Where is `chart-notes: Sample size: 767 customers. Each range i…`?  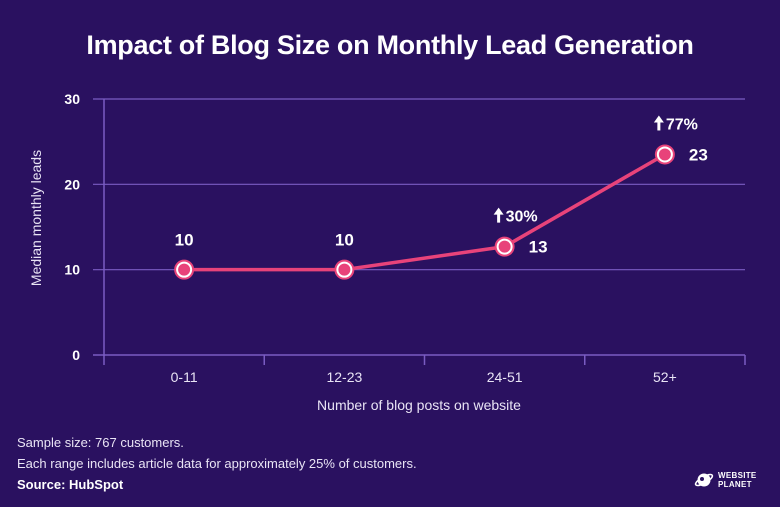 chart-notes: Sample size: 767 customers. Each range i… is located at coordinates (217, 463).